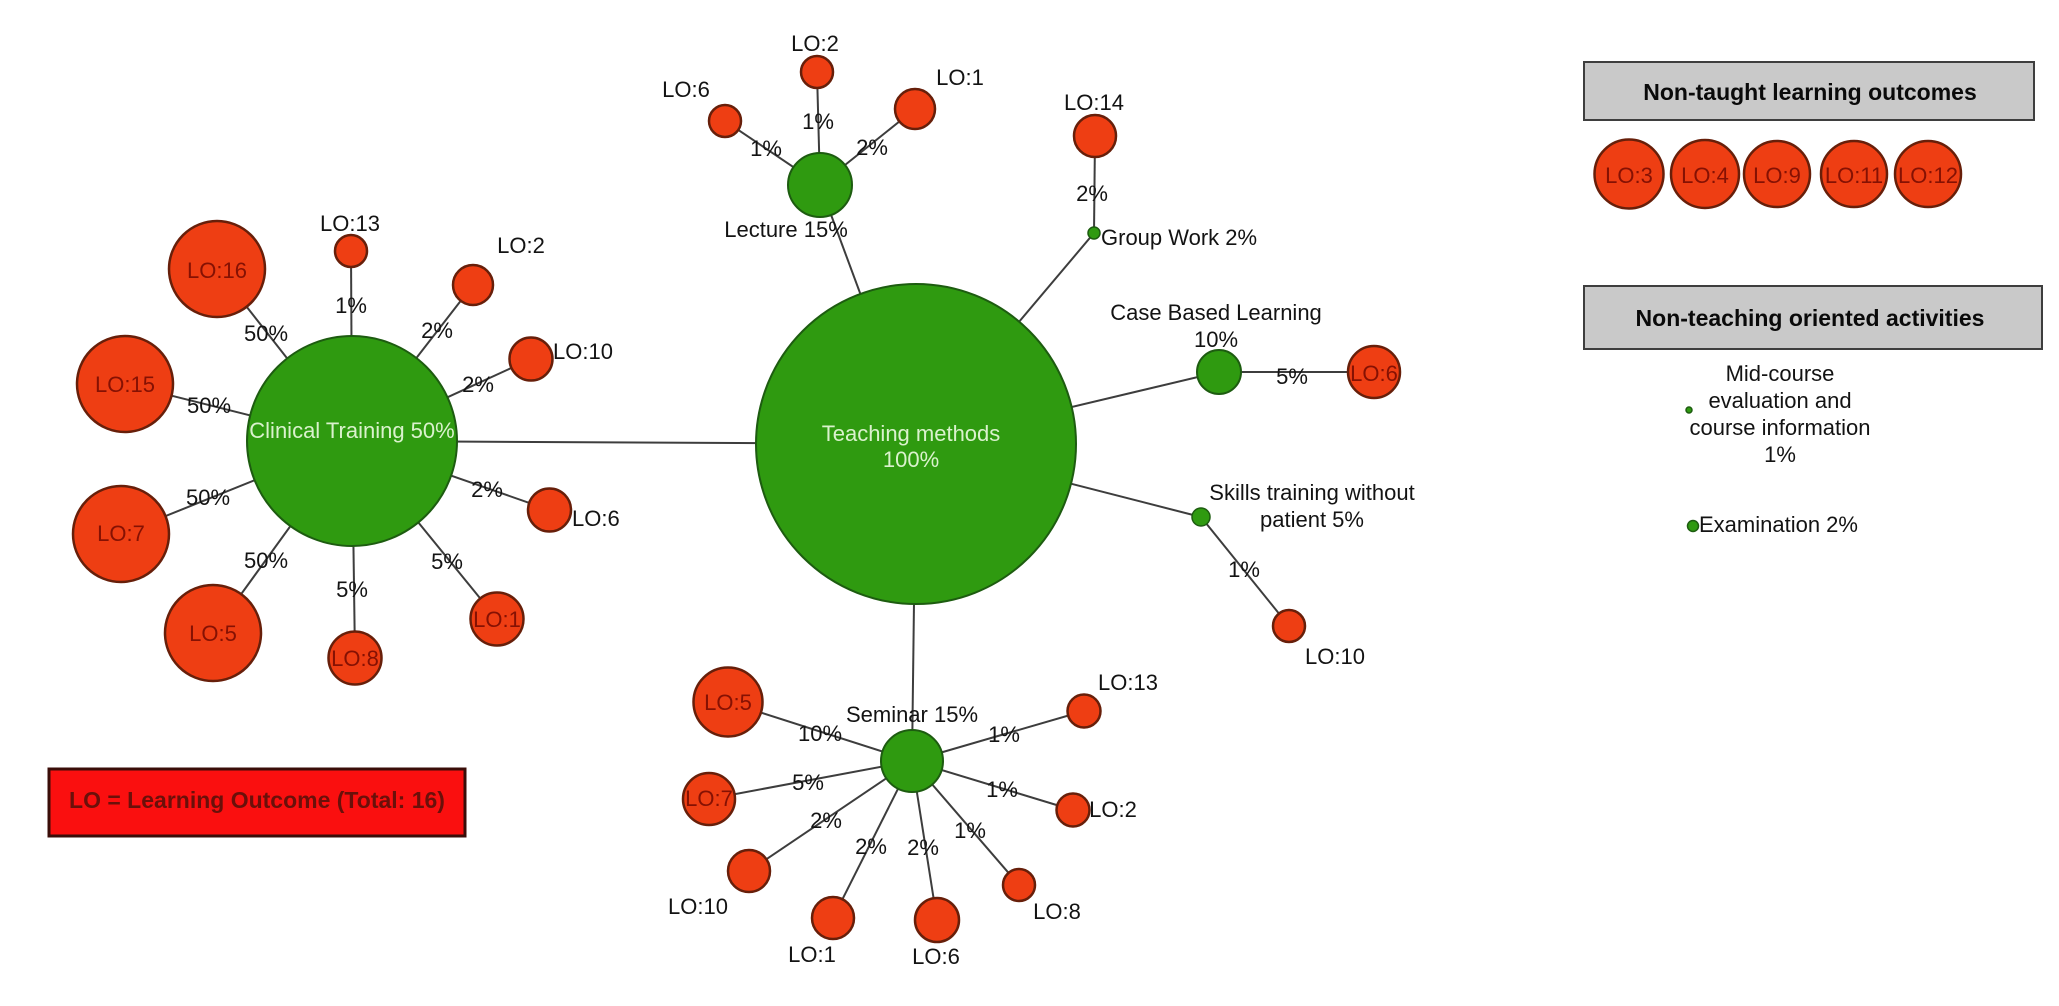 The width and height of the screenshot is (2059, 1006). Describe the element at coordinates (1928, 175) in the screenshot. I see `svg-text: LO:12` at that location.